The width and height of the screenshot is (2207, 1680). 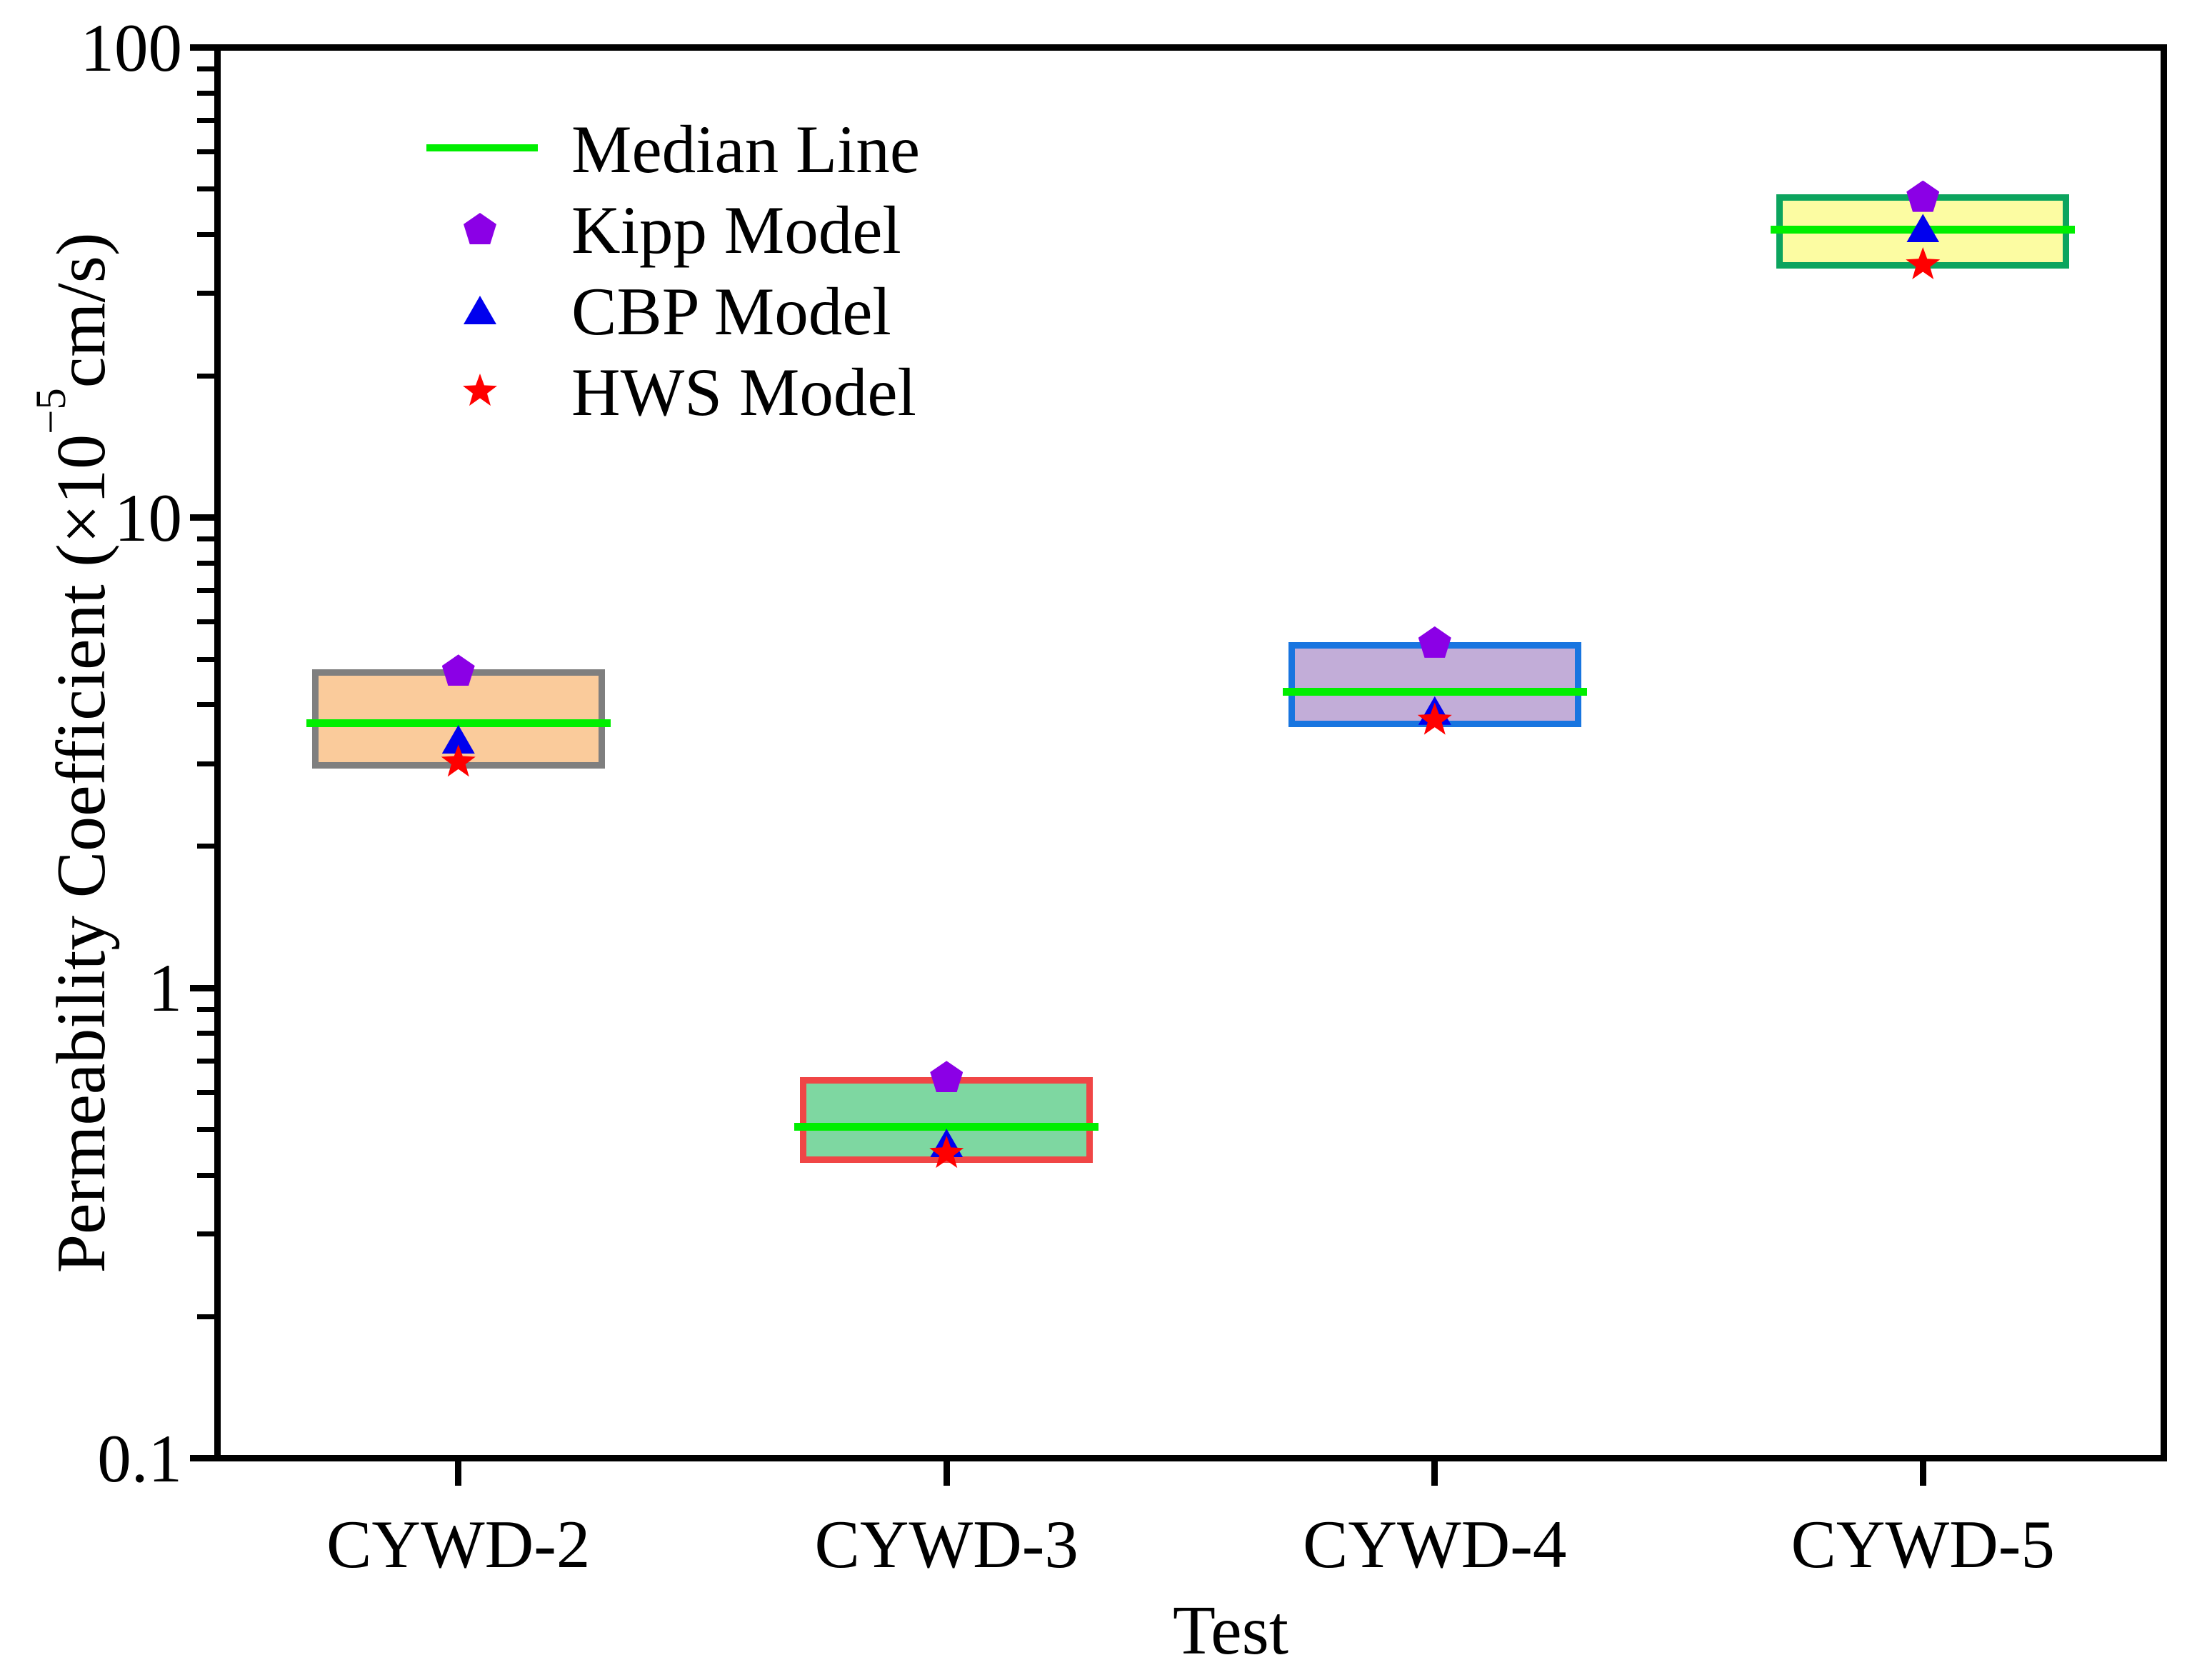 What do you see at coordinates (165, 988) in the screenshot?
I see `y-tick-label: 1` at bounding box center [165, 988].